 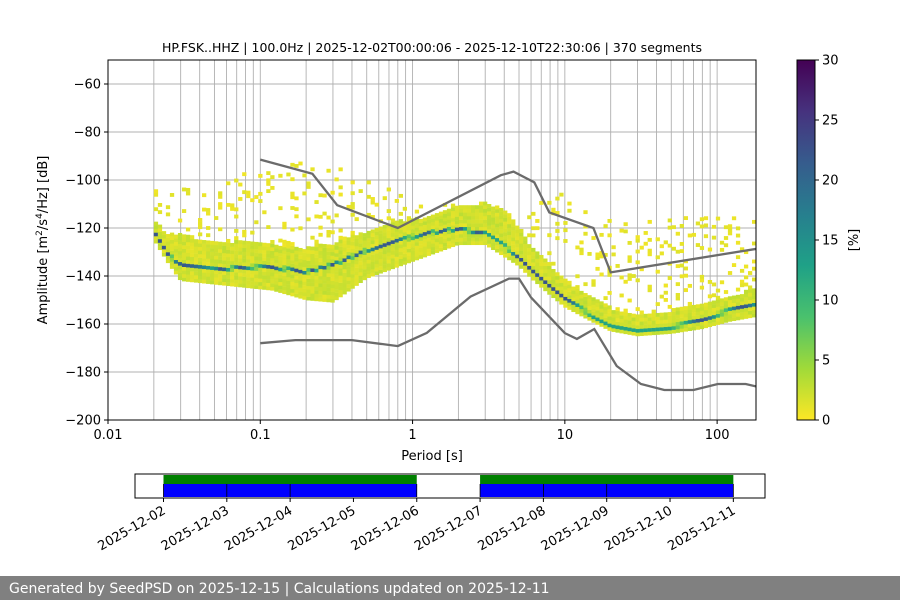 I want to click on nlnm-line, so click(x=508, y=334).